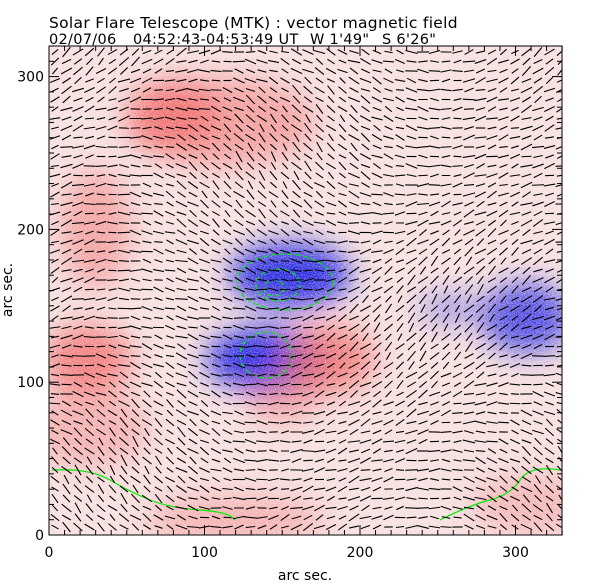 The width and height of the screenshot is (612, 585). What do you see at coordinates (30, 78) in the screenshot?
I see `y-tick-label: 300` at bounding box center [30, 78].